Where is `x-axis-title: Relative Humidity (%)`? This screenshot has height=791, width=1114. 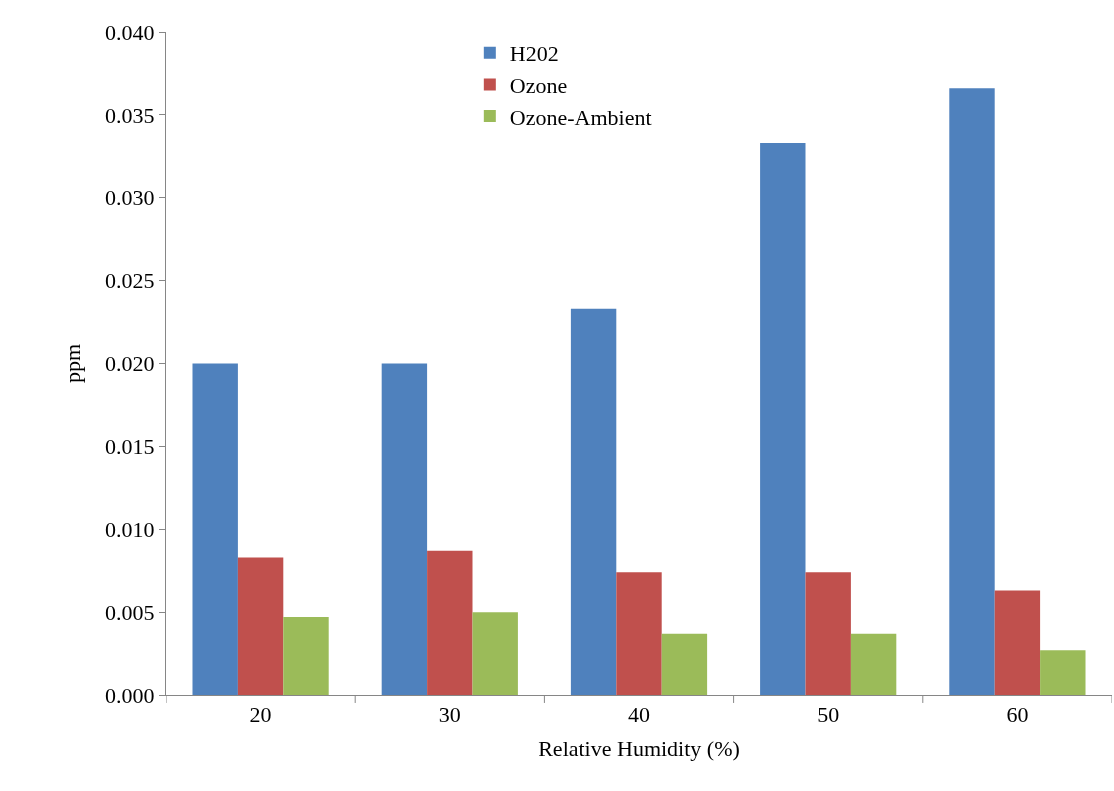
x-axis-title: Relative Humidity (%) is located at coordinates (639, 749).